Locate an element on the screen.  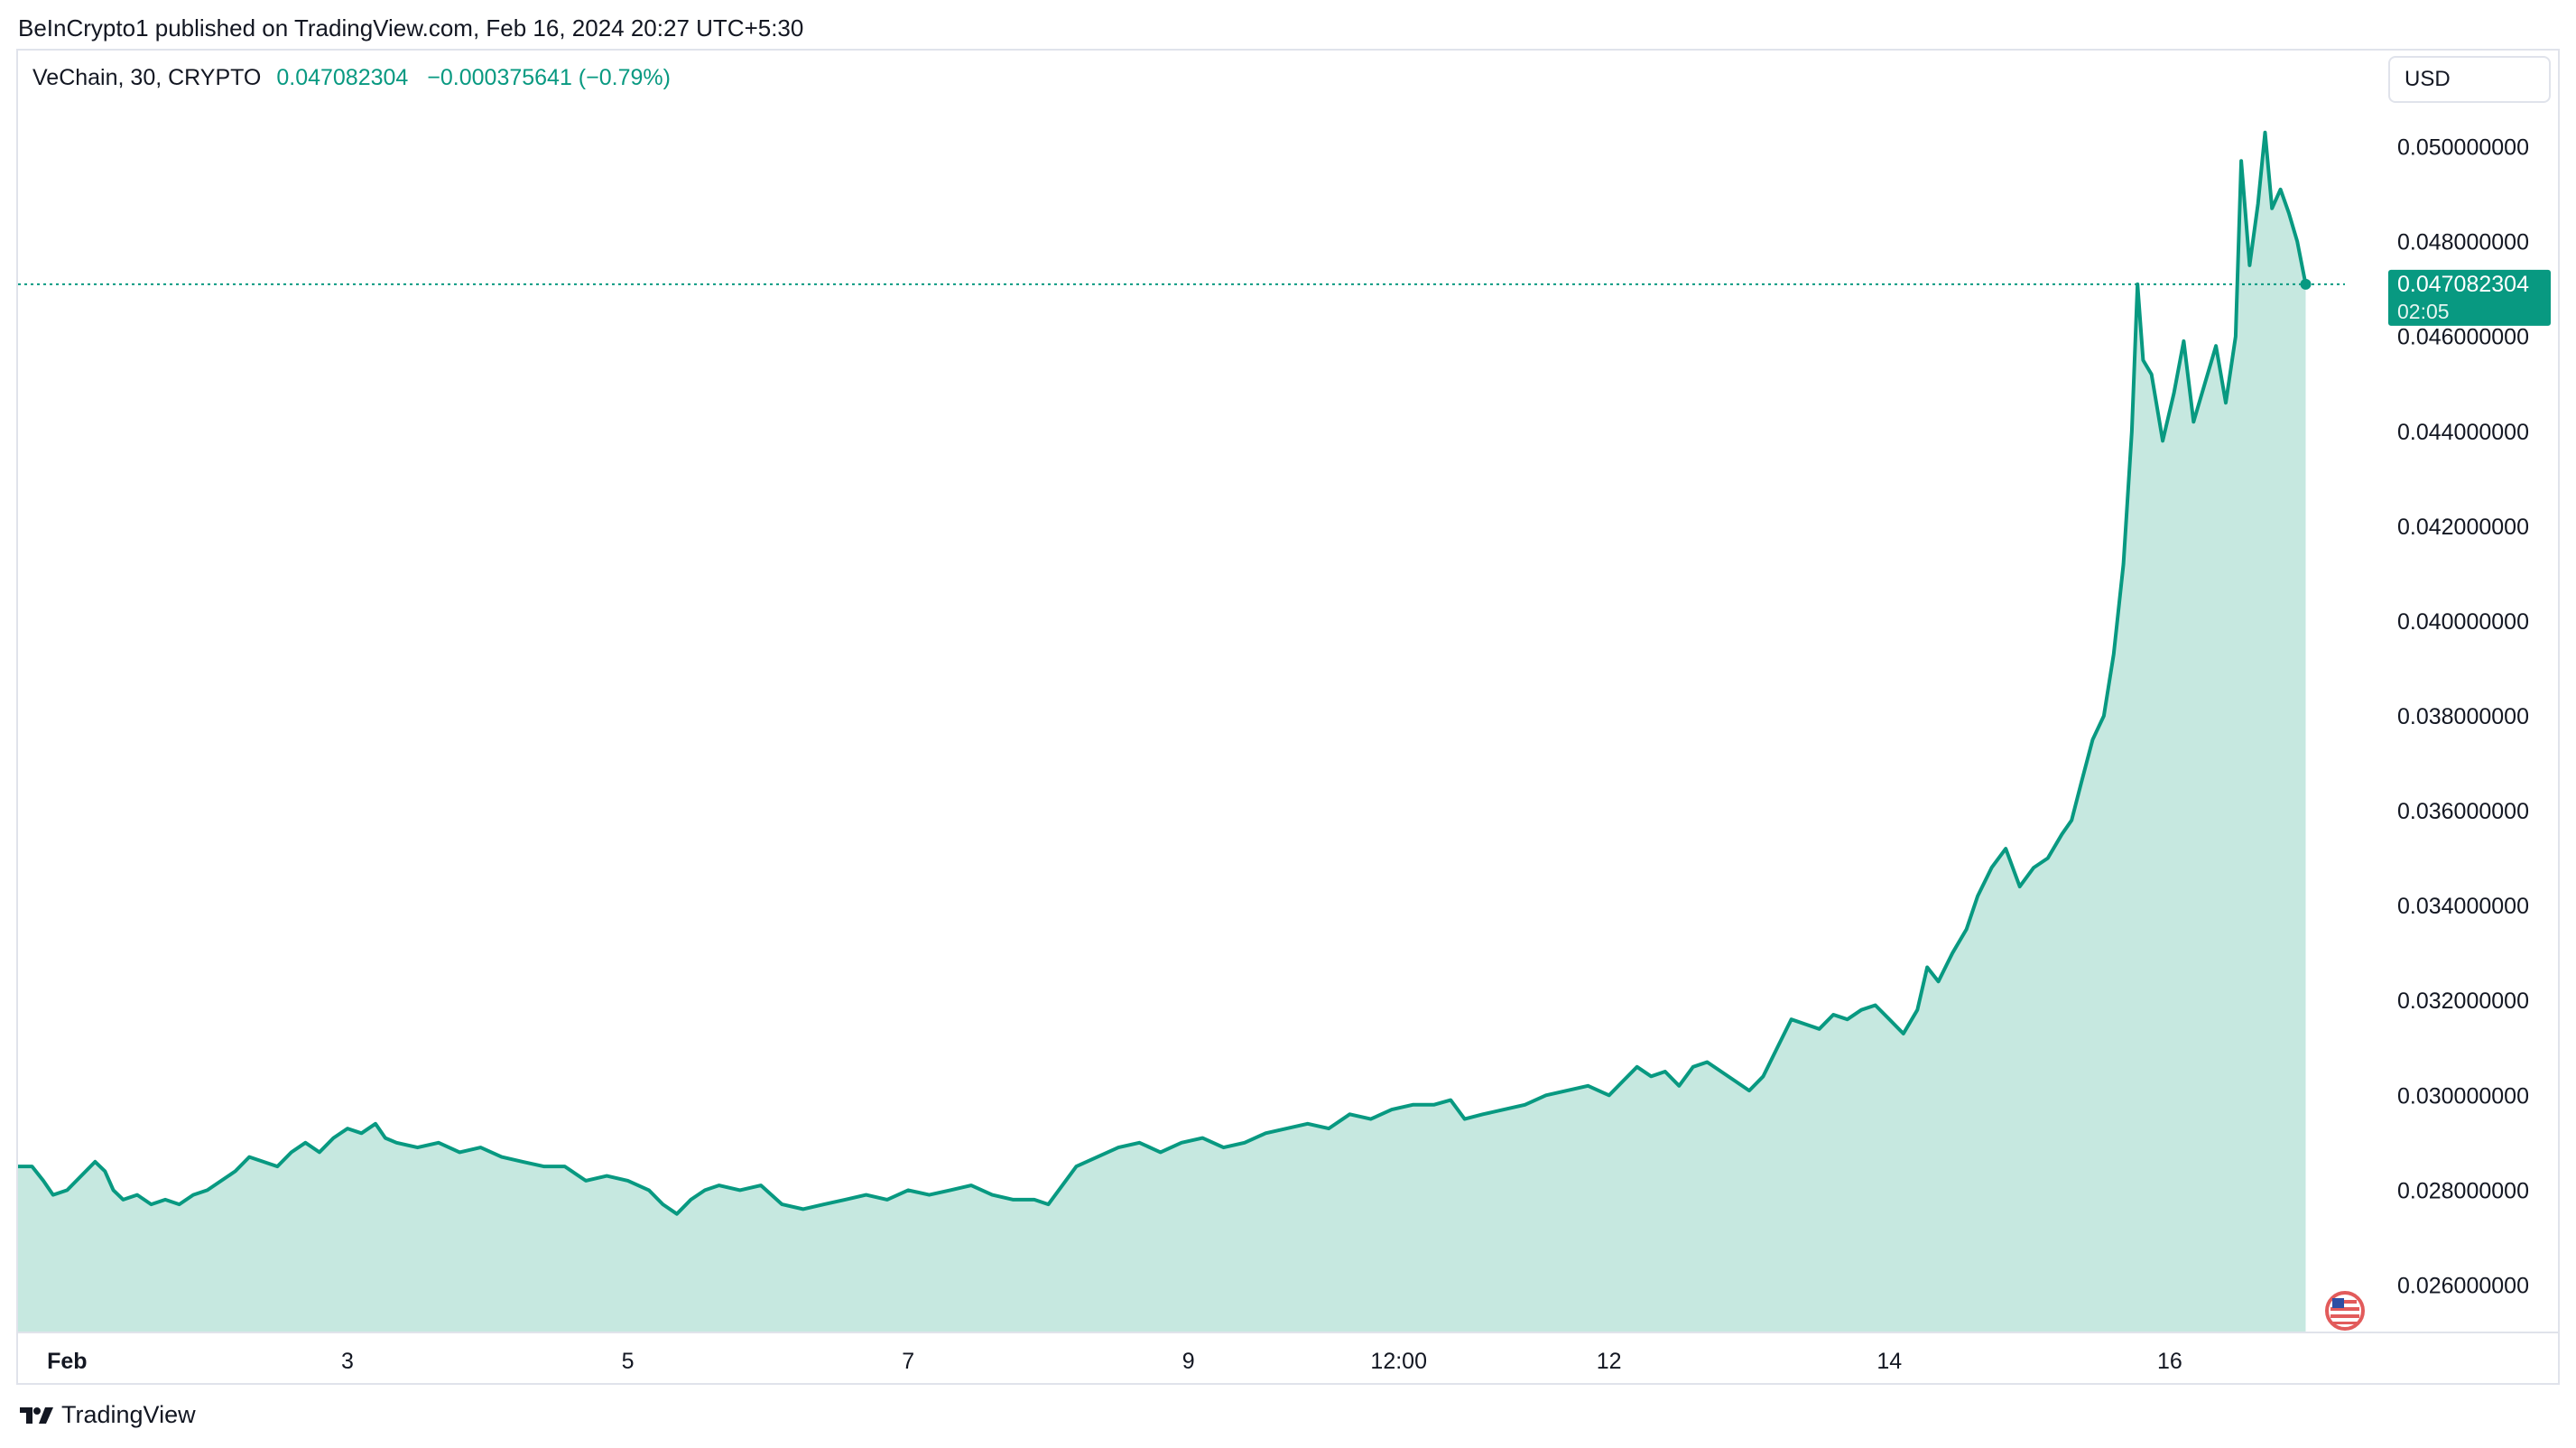
price-axis-tick-label: 0.038000000 is located at coordinates (2463, 716).